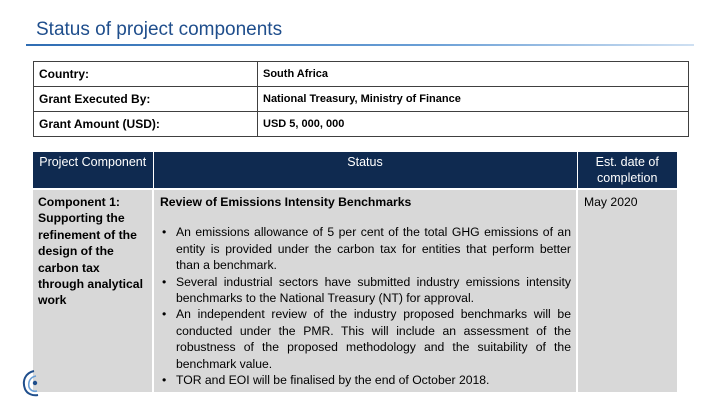  What do you see at coordinates (93, 170) in the screenshot?
I see `header-project-component: Project Component` at bounding box center [93, 170].